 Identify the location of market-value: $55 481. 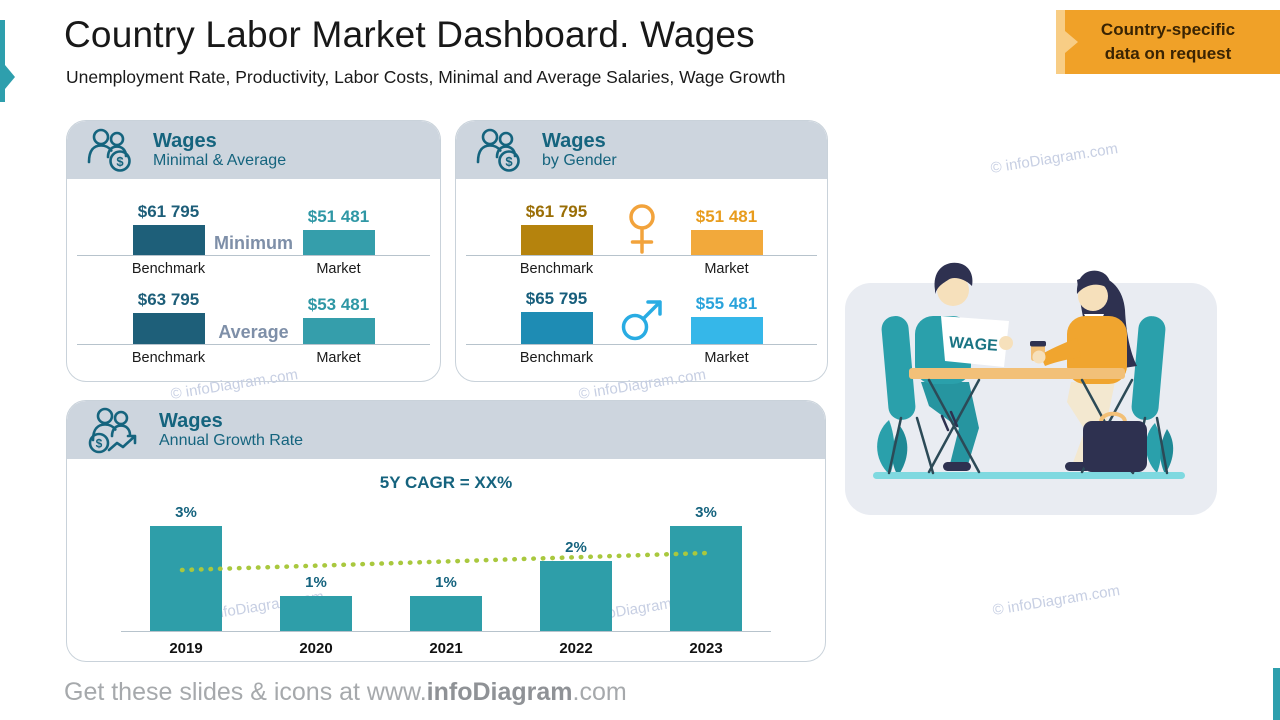
(726, 303).